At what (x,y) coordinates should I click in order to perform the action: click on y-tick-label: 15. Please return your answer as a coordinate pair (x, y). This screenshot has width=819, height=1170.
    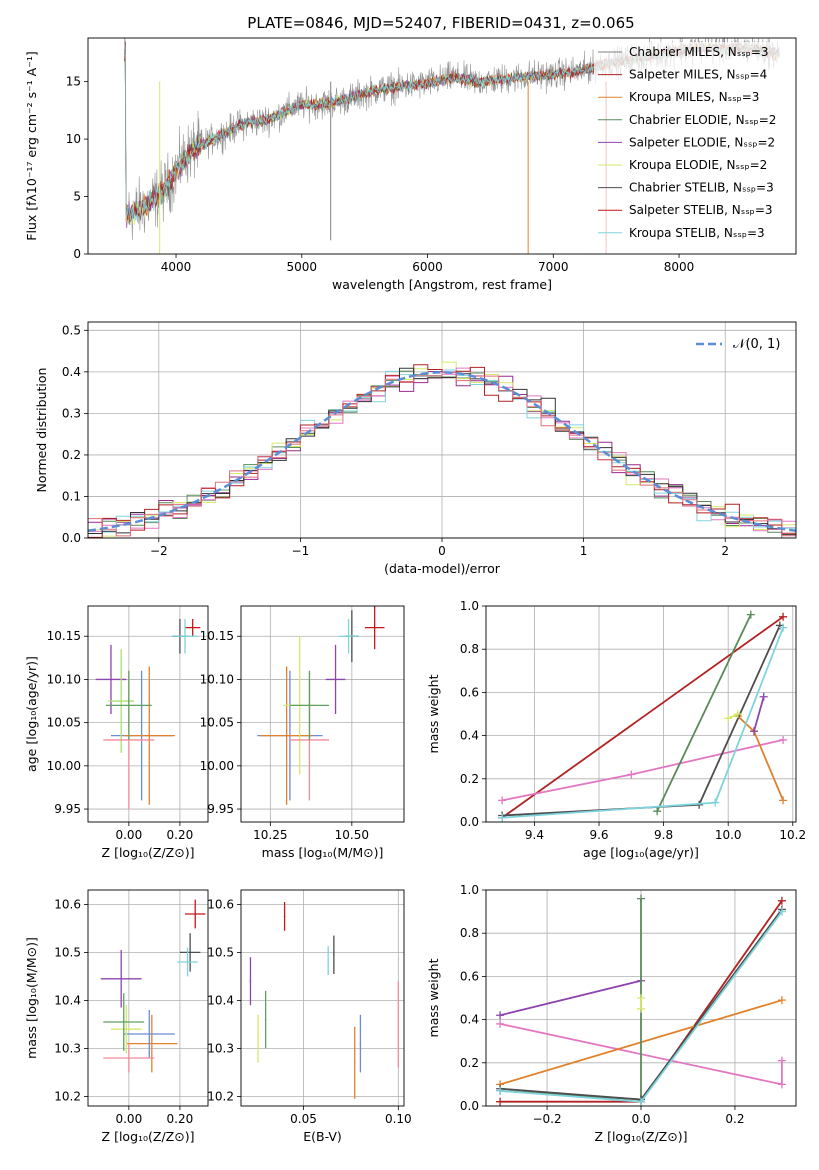
    Looking at the image, I should click on (73, 82).